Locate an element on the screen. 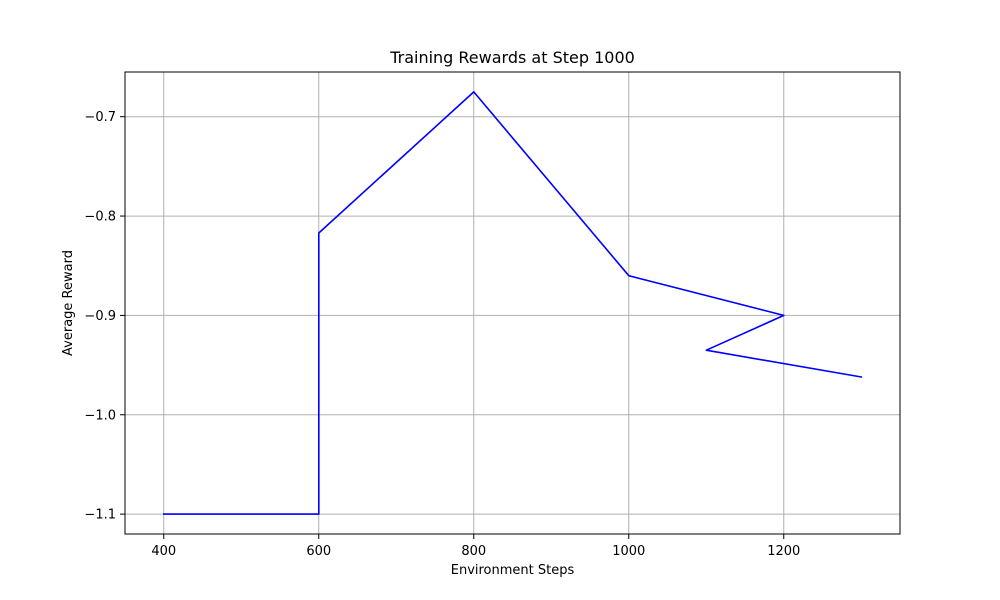 This screenshot has width=1000, height=600. x-tick-label: 800 is located at coordinates (473, 551).